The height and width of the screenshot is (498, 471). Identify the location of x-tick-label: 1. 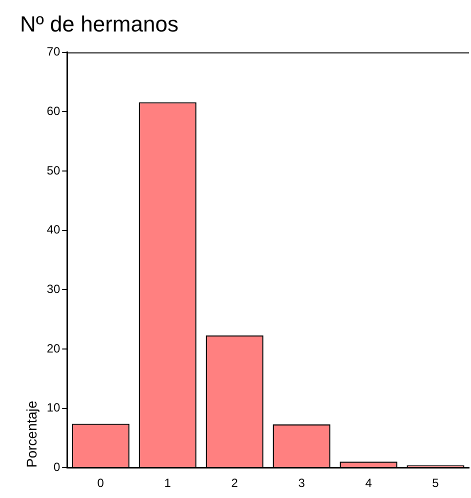
(168, 483).